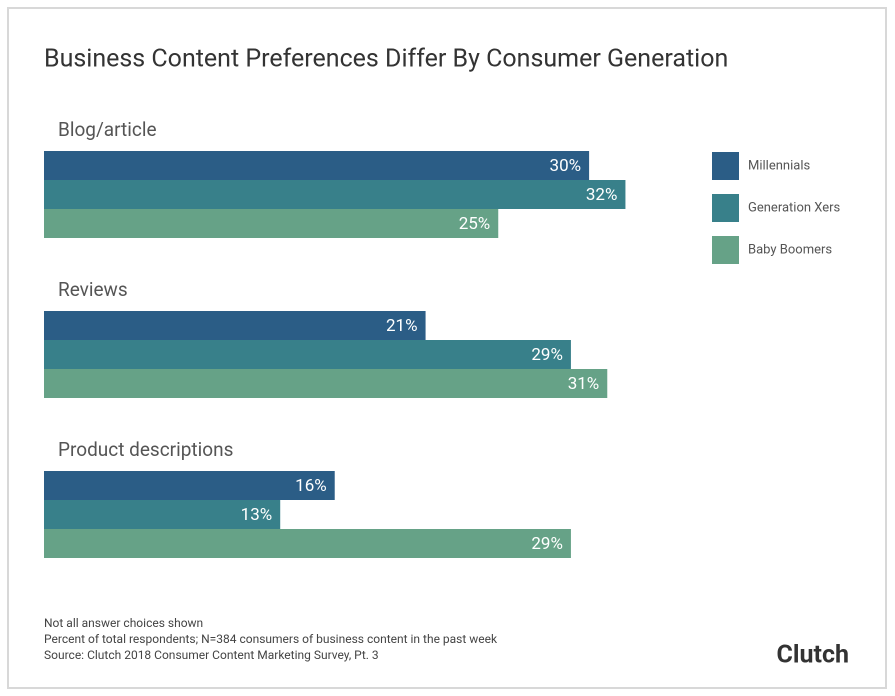  Describe the element at coordinates (790, 249) in the screenshot. I see `legend-label: Baby Boomers` at that location.